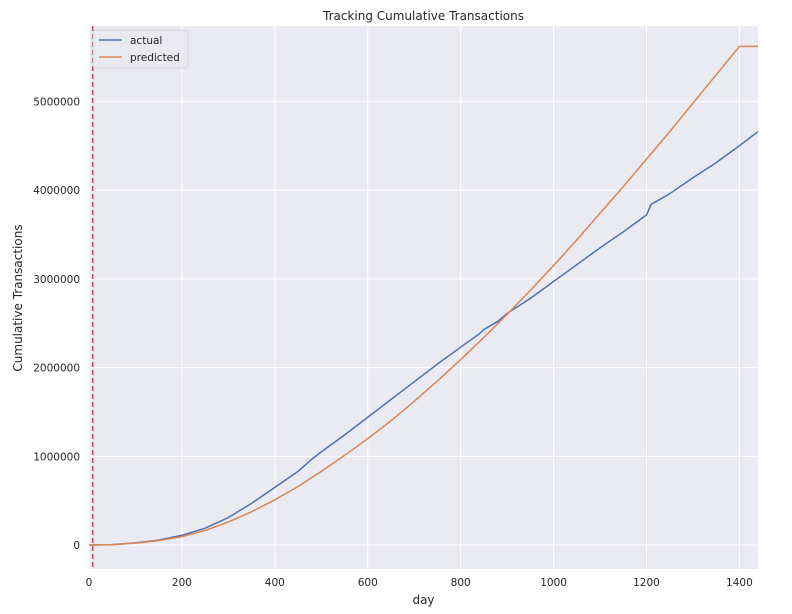  What do you see at coordinates (18, 297) in the screenshot?
I see `y-axis-label: Cumulative Transactions` at bounding box center [18, 297].